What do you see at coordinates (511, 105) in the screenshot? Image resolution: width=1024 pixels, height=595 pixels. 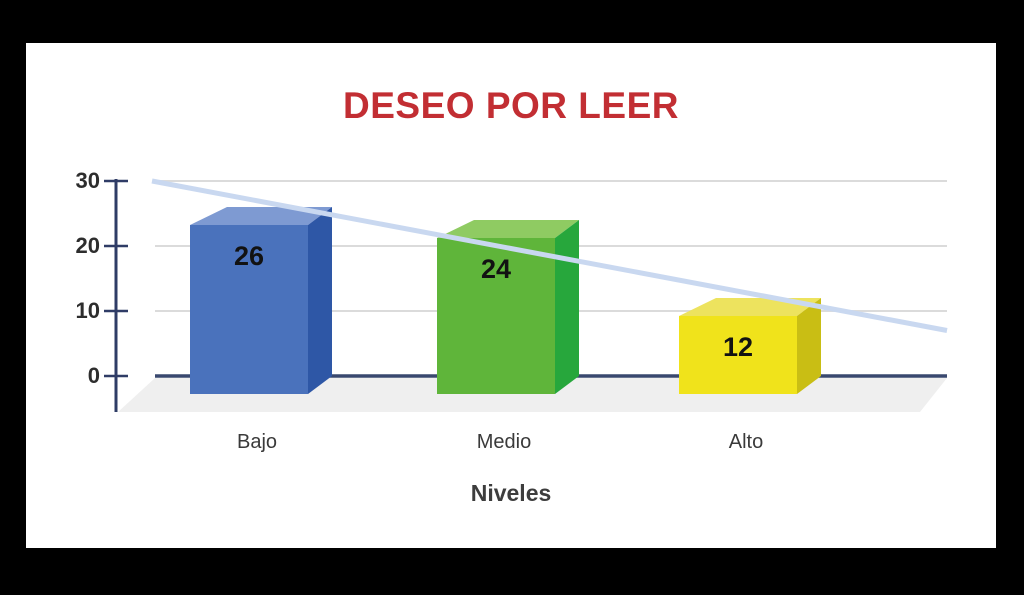 I see `chart-title: DESEO POR LEER` at bounding box center [511, 105].